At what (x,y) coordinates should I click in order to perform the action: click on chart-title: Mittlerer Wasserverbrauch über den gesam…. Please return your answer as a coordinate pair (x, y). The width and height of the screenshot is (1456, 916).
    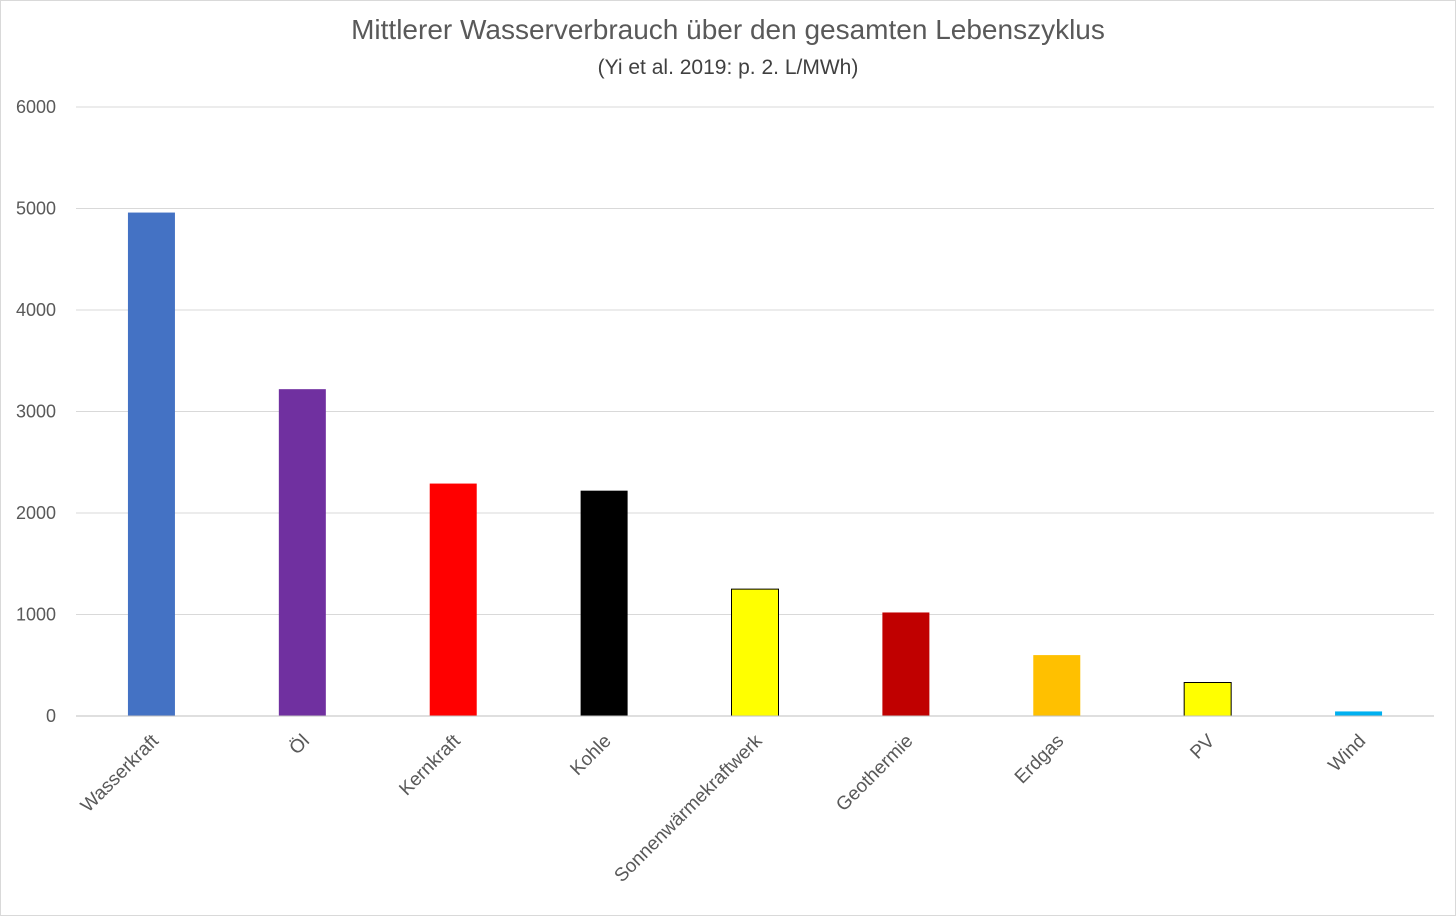
    Looking at the image, I should click on (728, 29).